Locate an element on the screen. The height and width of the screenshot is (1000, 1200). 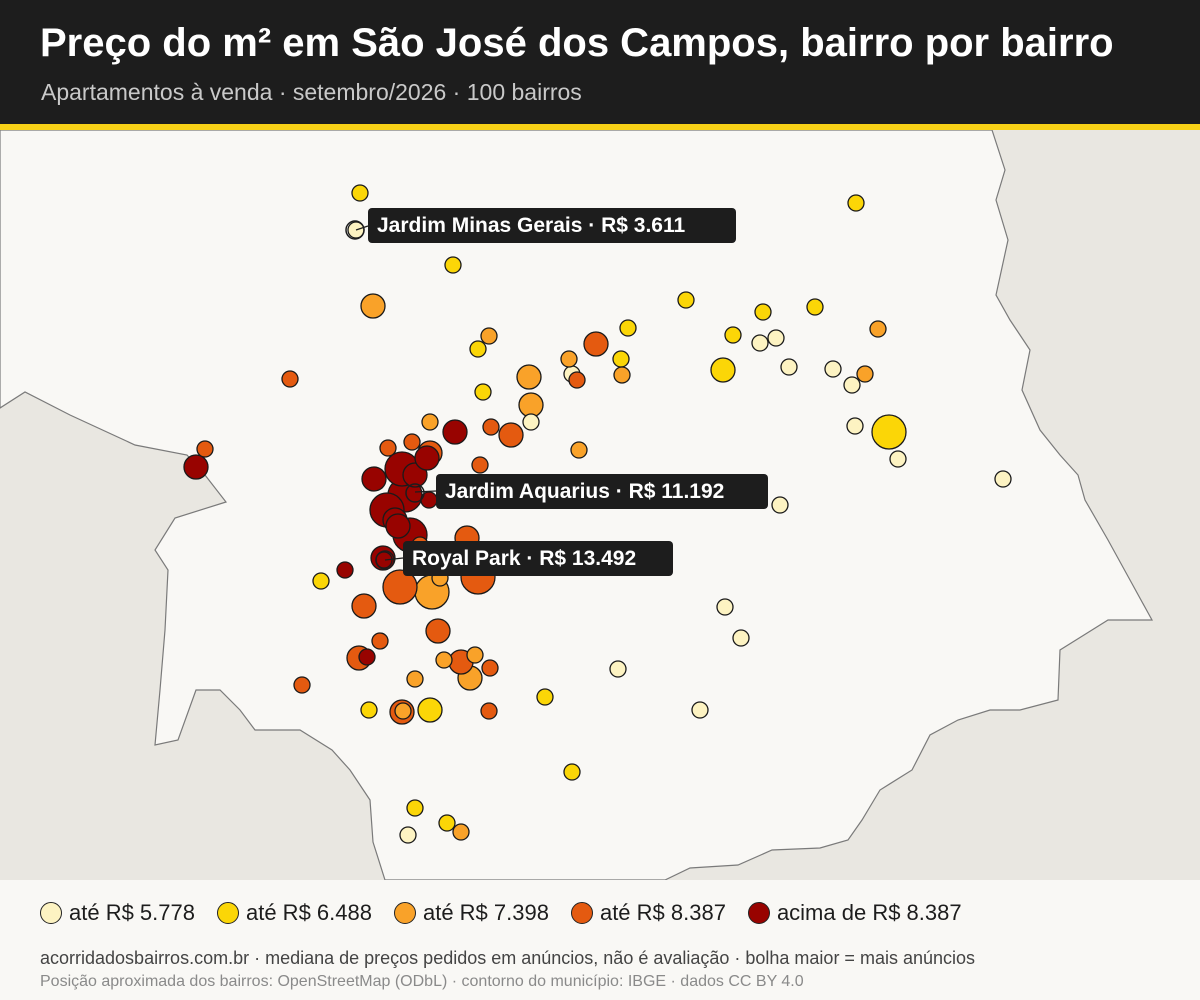
callout: Jardim Minas Gerais · R$ 3.611 is located at coordinates (540, 225).